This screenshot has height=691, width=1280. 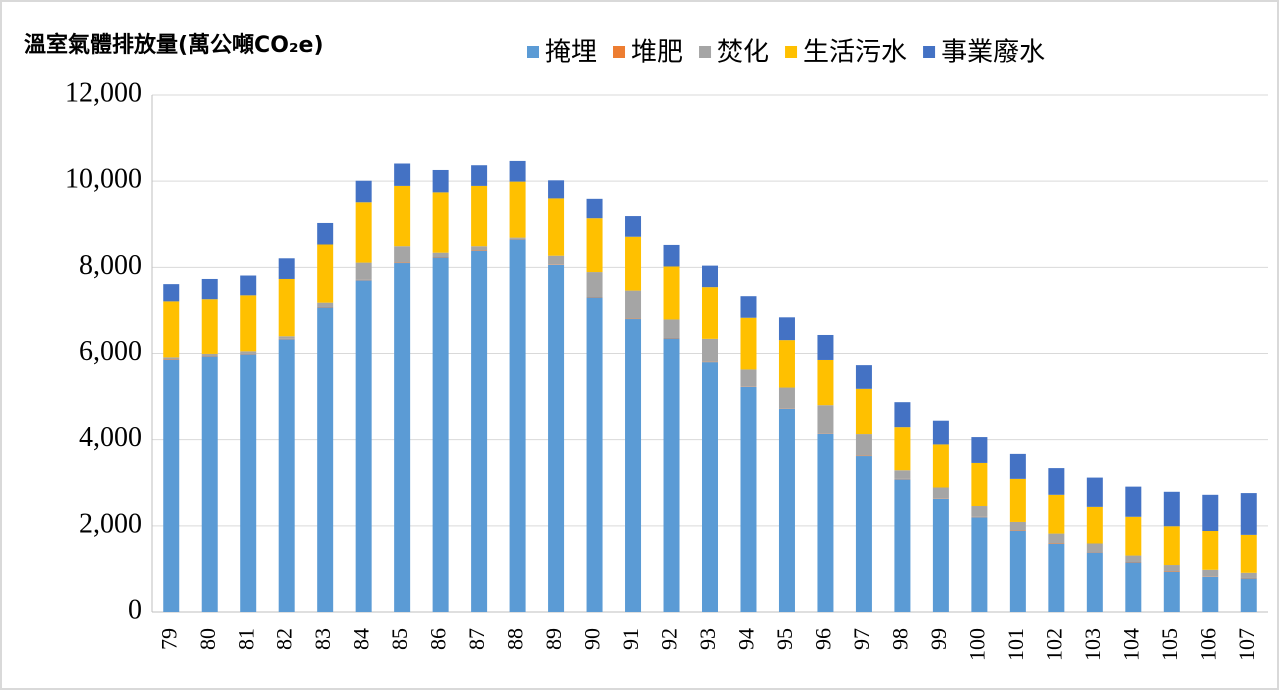 I want to click on x-tick-label: 89, so click(x=553, y=639).